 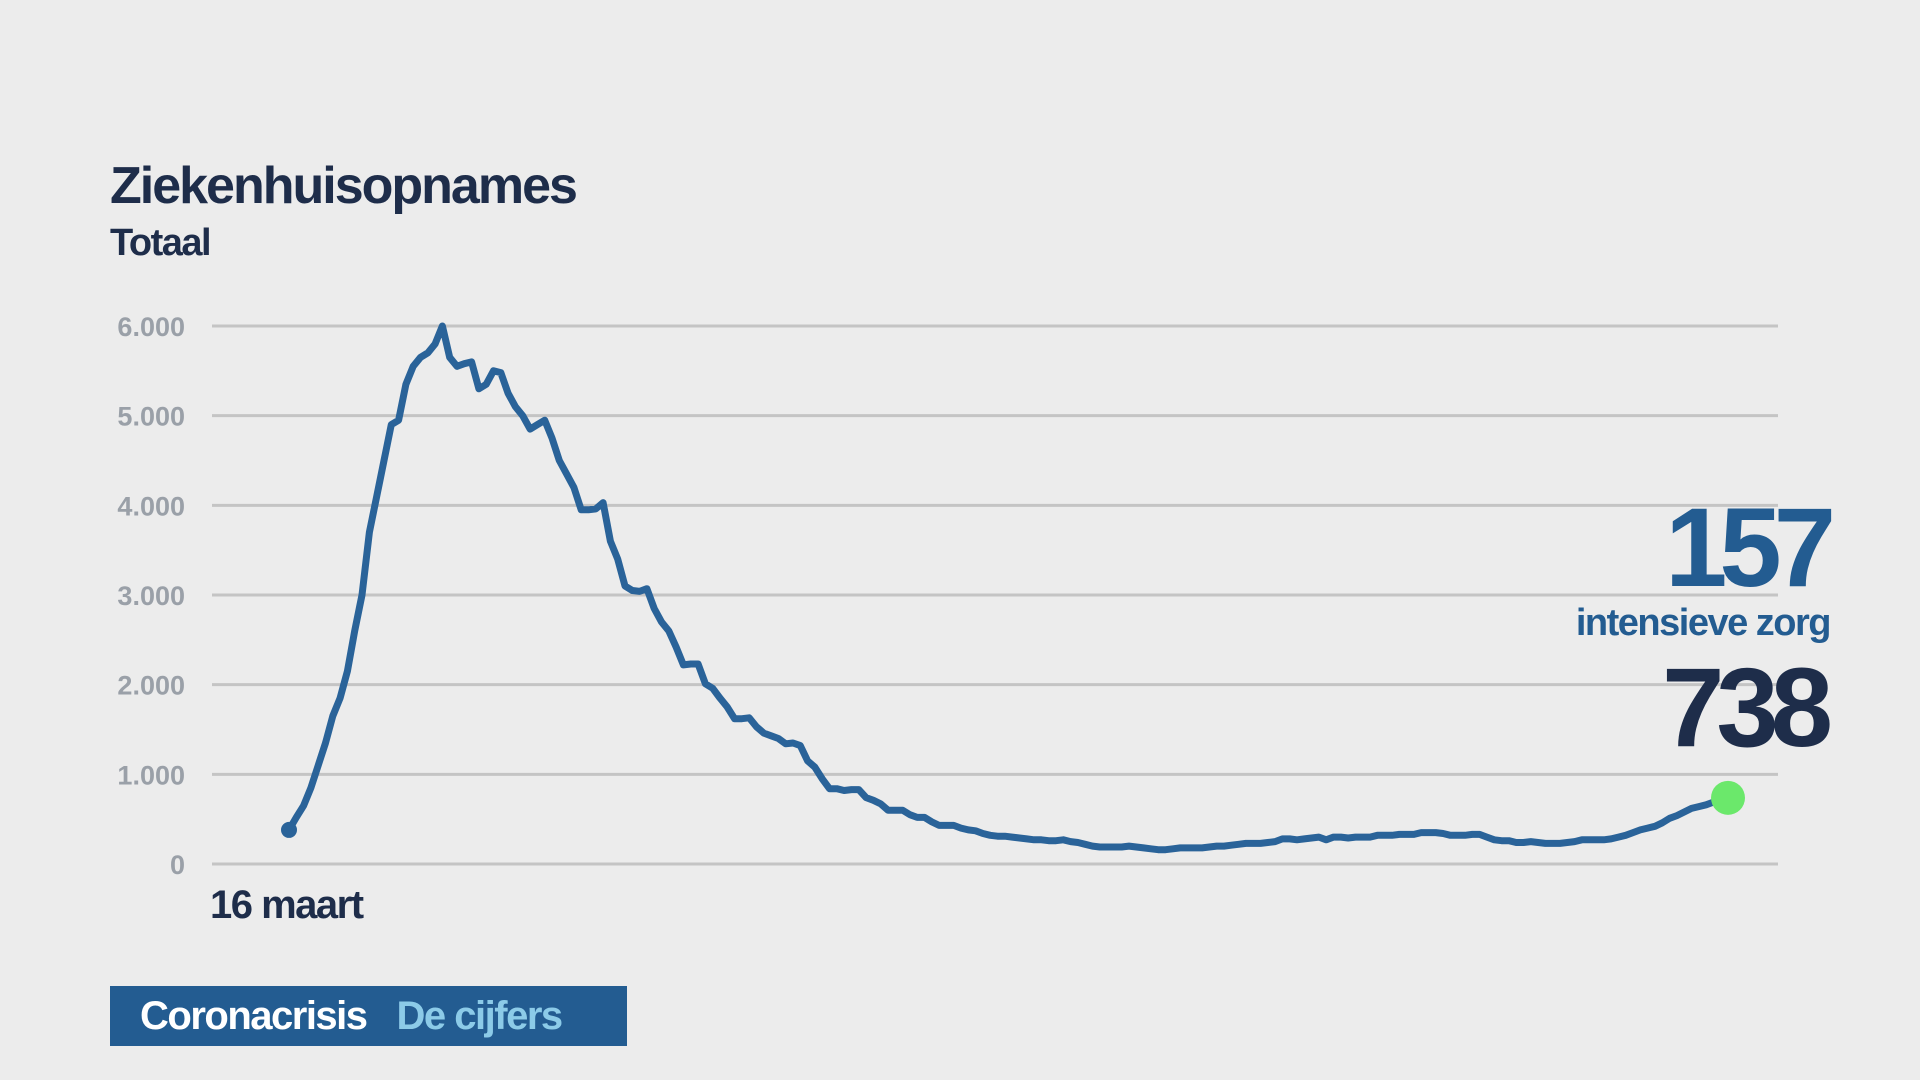 I want to click on series-start-point, so click(x=289, y=829).